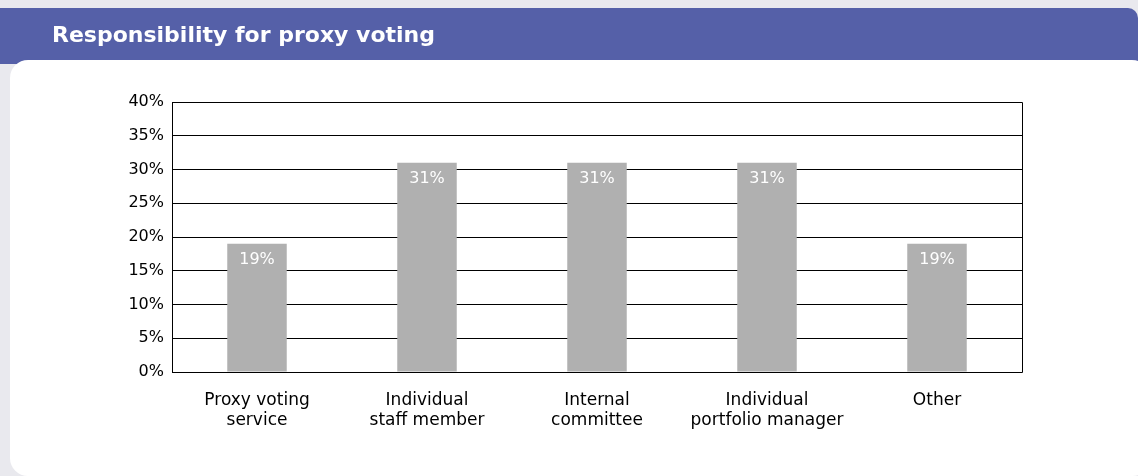 Image resolution: width=1138 pixels, height=476 pixels. I want to click on y-tick-label: 35%, so click(146, 134).